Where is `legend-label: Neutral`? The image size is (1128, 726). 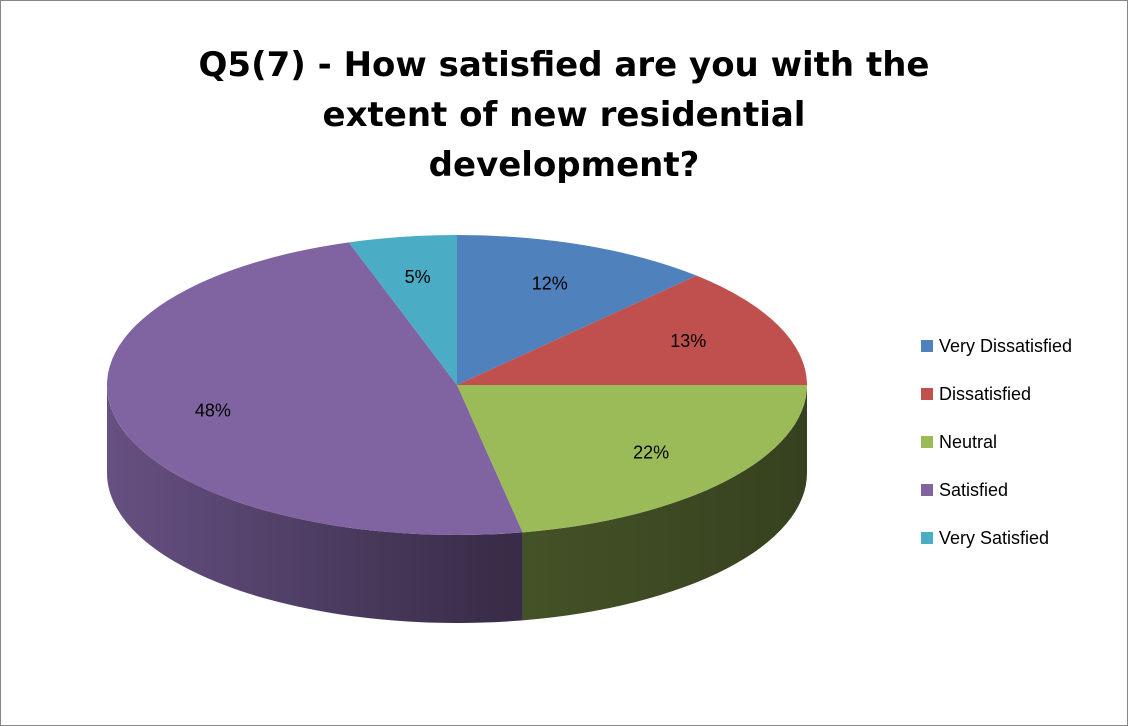
legend-label: Neutral is located at coordinates (968, 442).